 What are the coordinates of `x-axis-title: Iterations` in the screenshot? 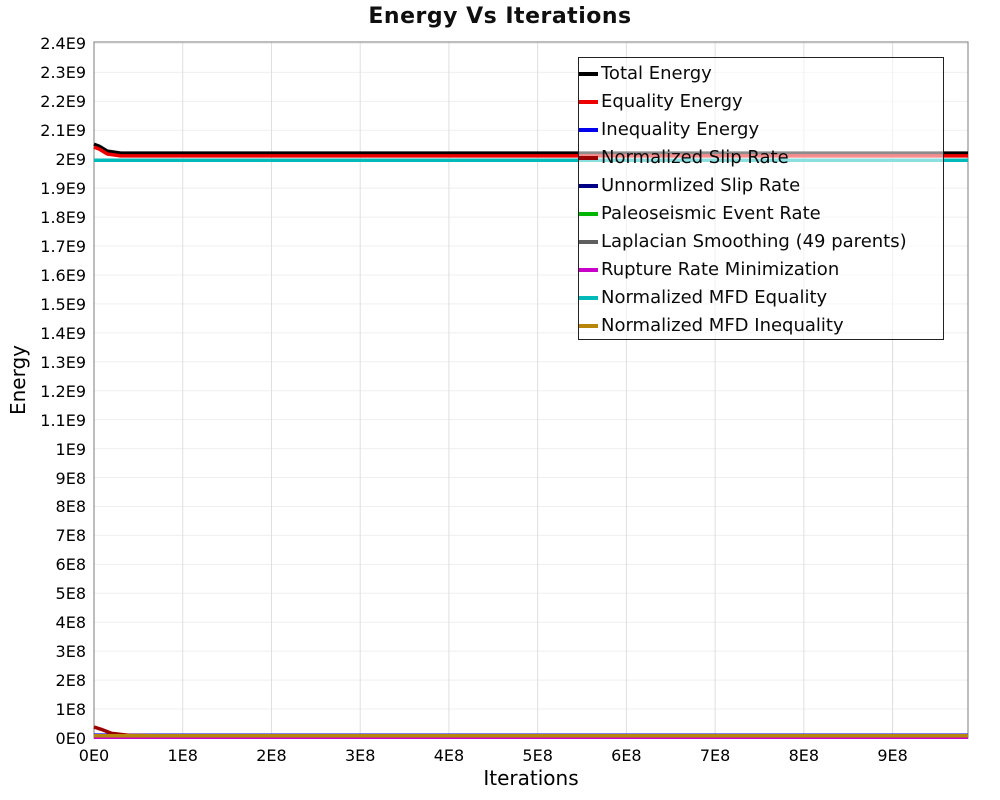 It's located at (531, 778).